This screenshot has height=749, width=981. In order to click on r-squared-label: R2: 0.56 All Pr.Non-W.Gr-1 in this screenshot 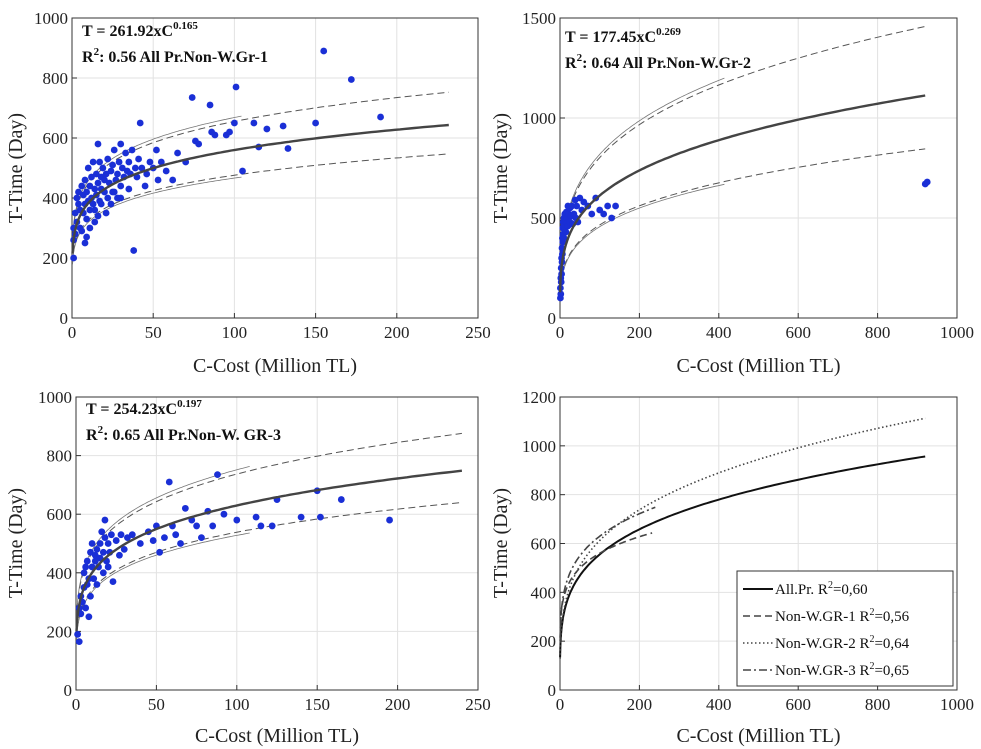, I will do `click(175, 56)`.